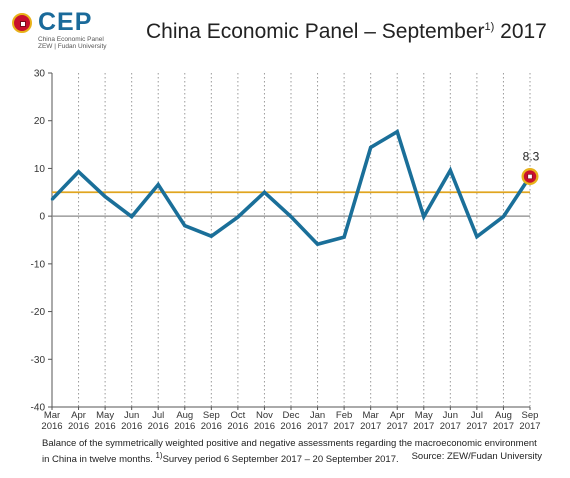 This screenshot has width=570, height=478. What do you see at coordinates (72, 46) in the screenshot?
I see `logo-subtitle-2: ZEW | Fudan University` at bounding box center [72, 46].